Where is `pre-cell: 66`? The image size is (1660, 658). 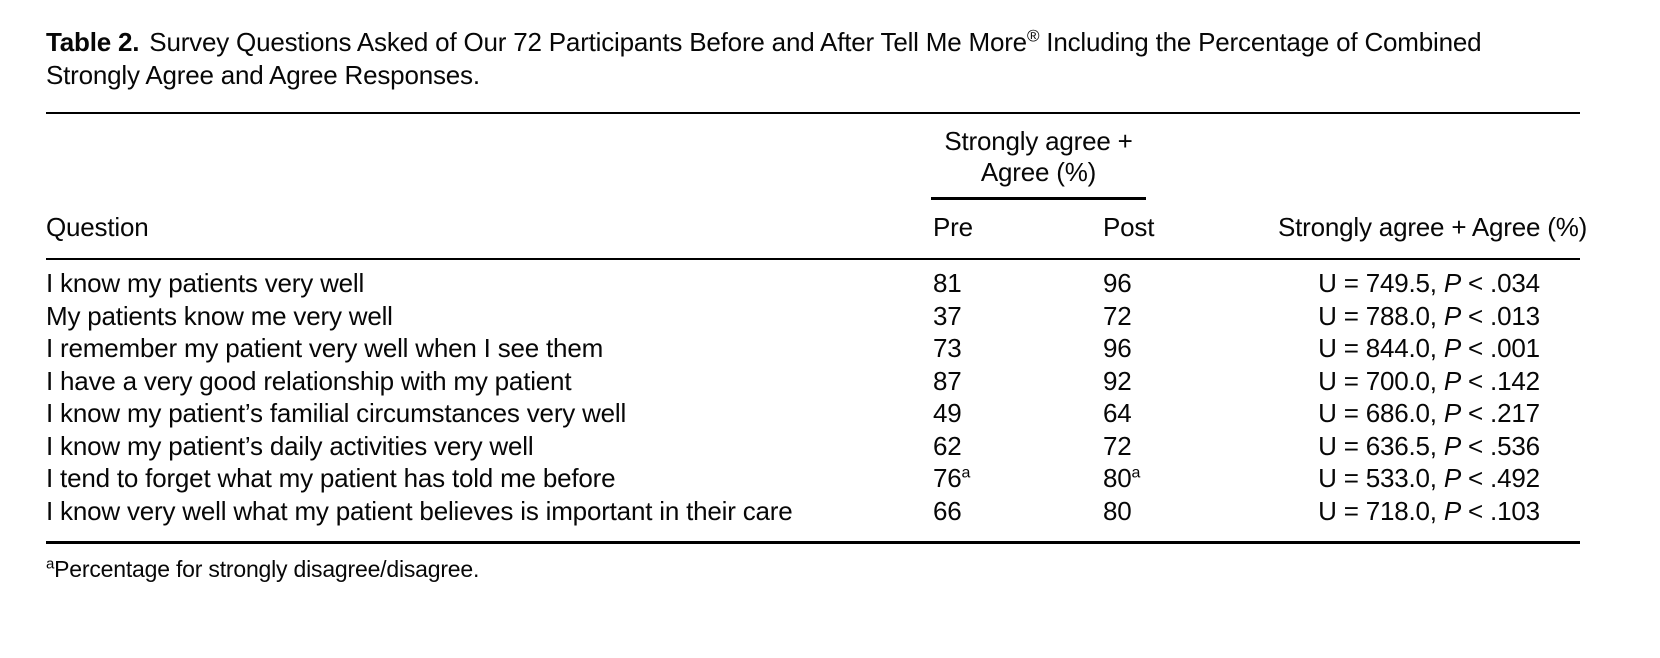
pre-cell: 66 is located at coordinates (1018, 511).